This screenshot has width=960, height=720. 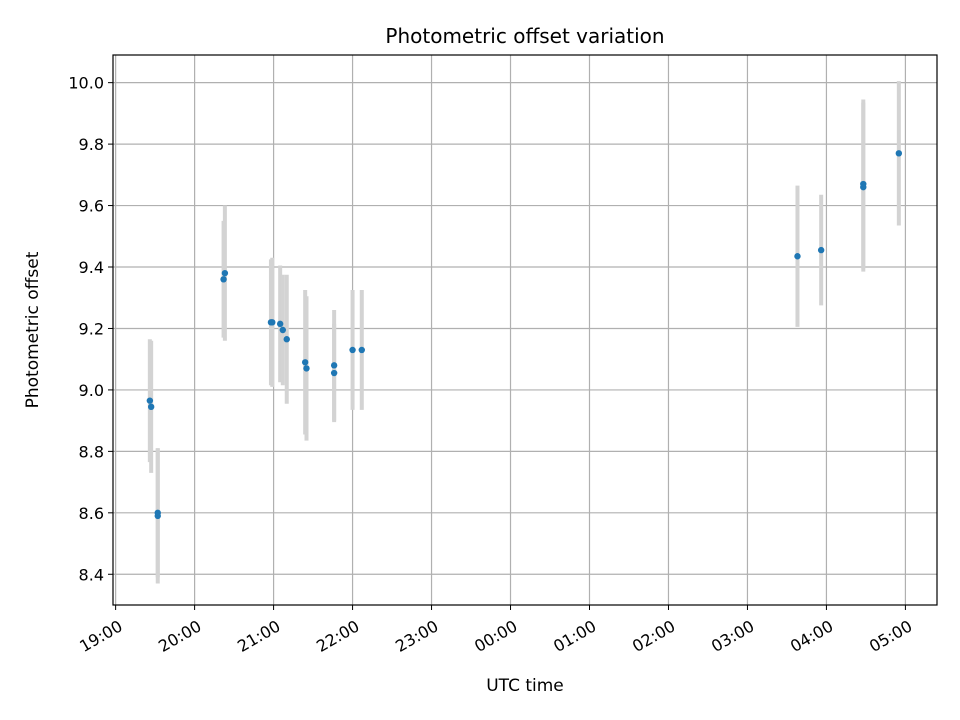 What do you see at coordinates (91, 267) in the screenshot?
I see `y-tick-label: 9.4` at bounding box center [91, 267].